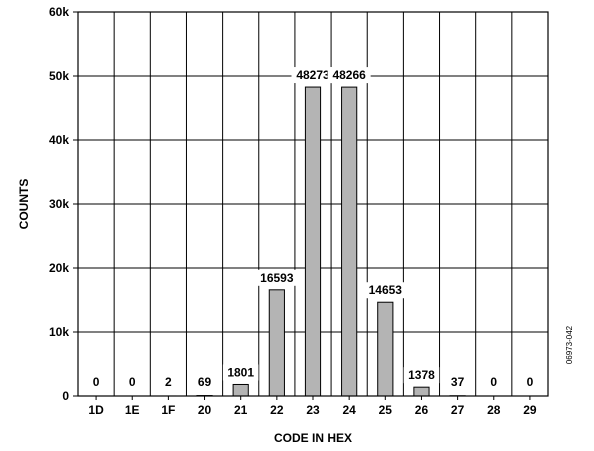 This screenshot has height=451, width=594. Describe the element at coordinates (59, 268) in the screenshot. I see `y-tick-label: 20k` at that location.